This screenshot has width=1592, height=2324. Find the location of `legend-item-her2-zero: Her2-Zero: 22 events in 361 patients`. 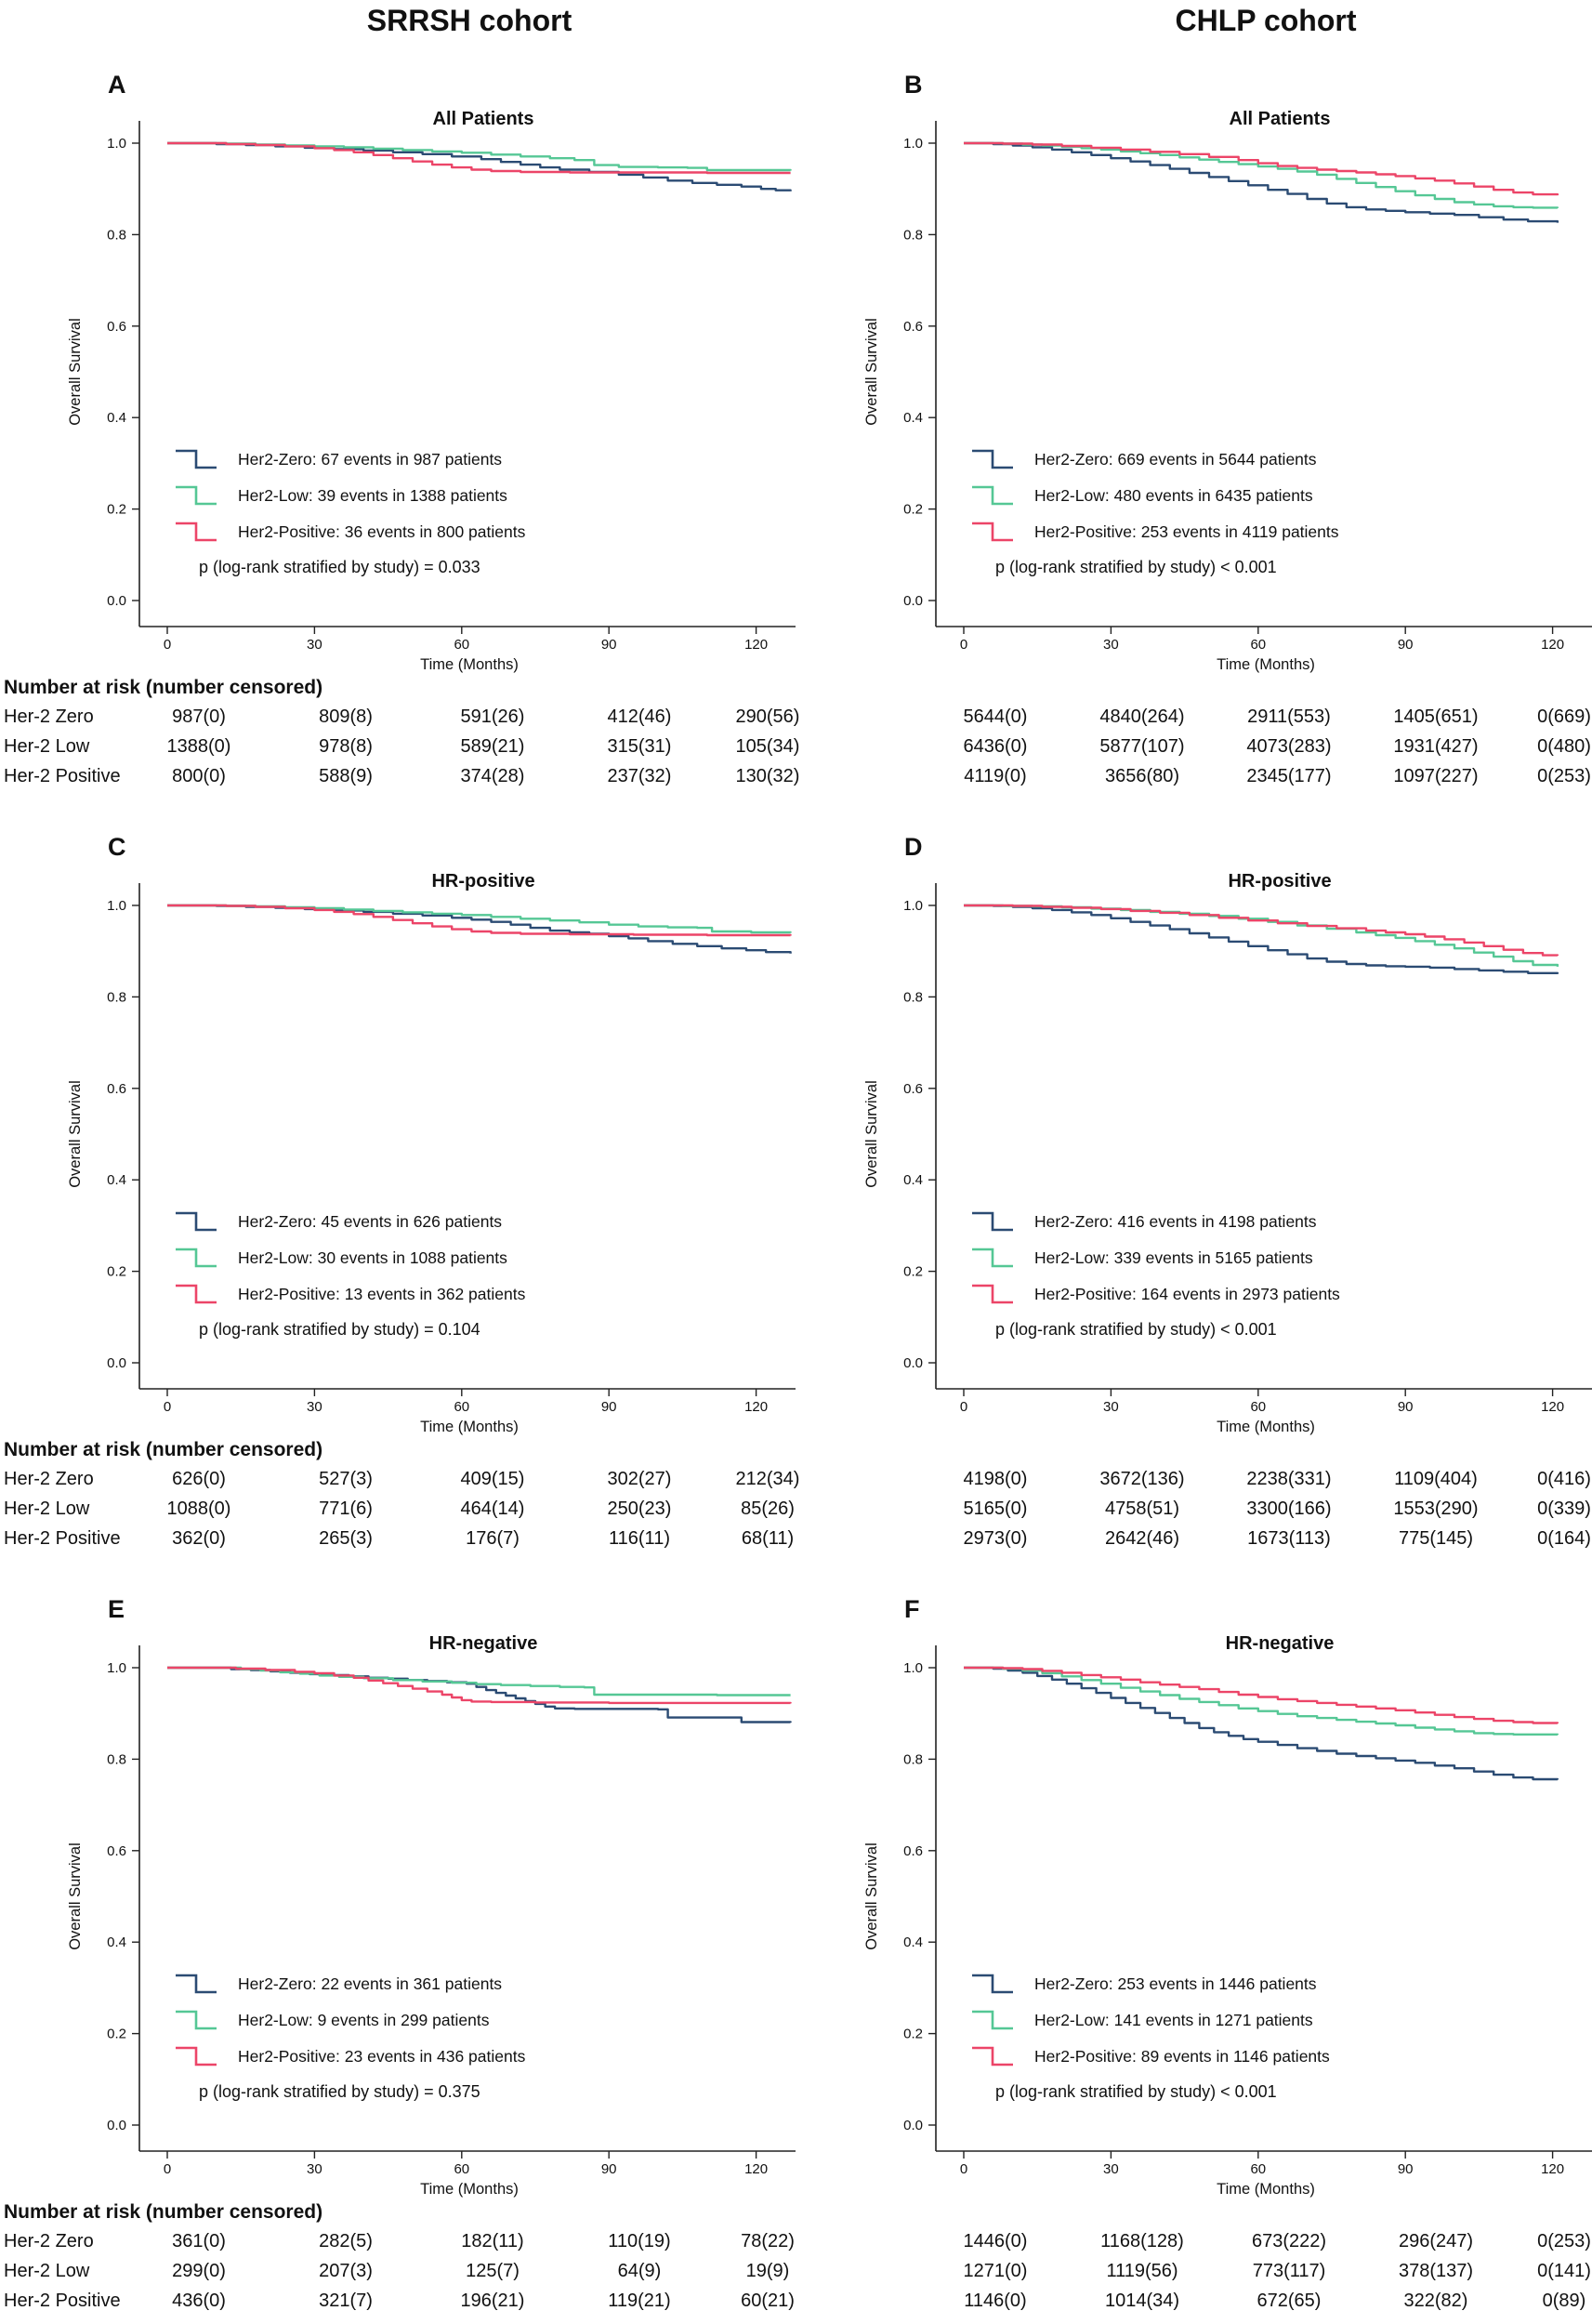

legend-item-her2-zero: Her2-Zero: 22 events in 361 patients is located at coordinates (338, 1984).